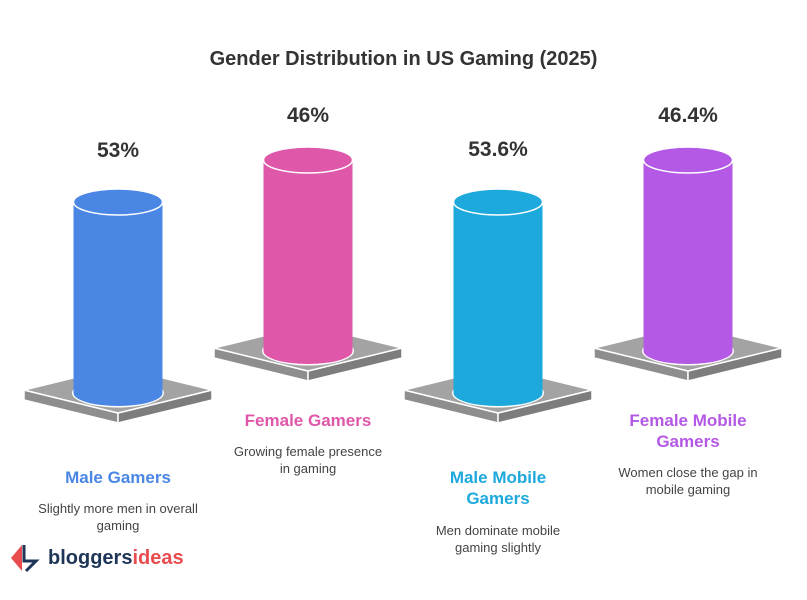  I want to click on category-label: Female Gamers, so click(308, 420).